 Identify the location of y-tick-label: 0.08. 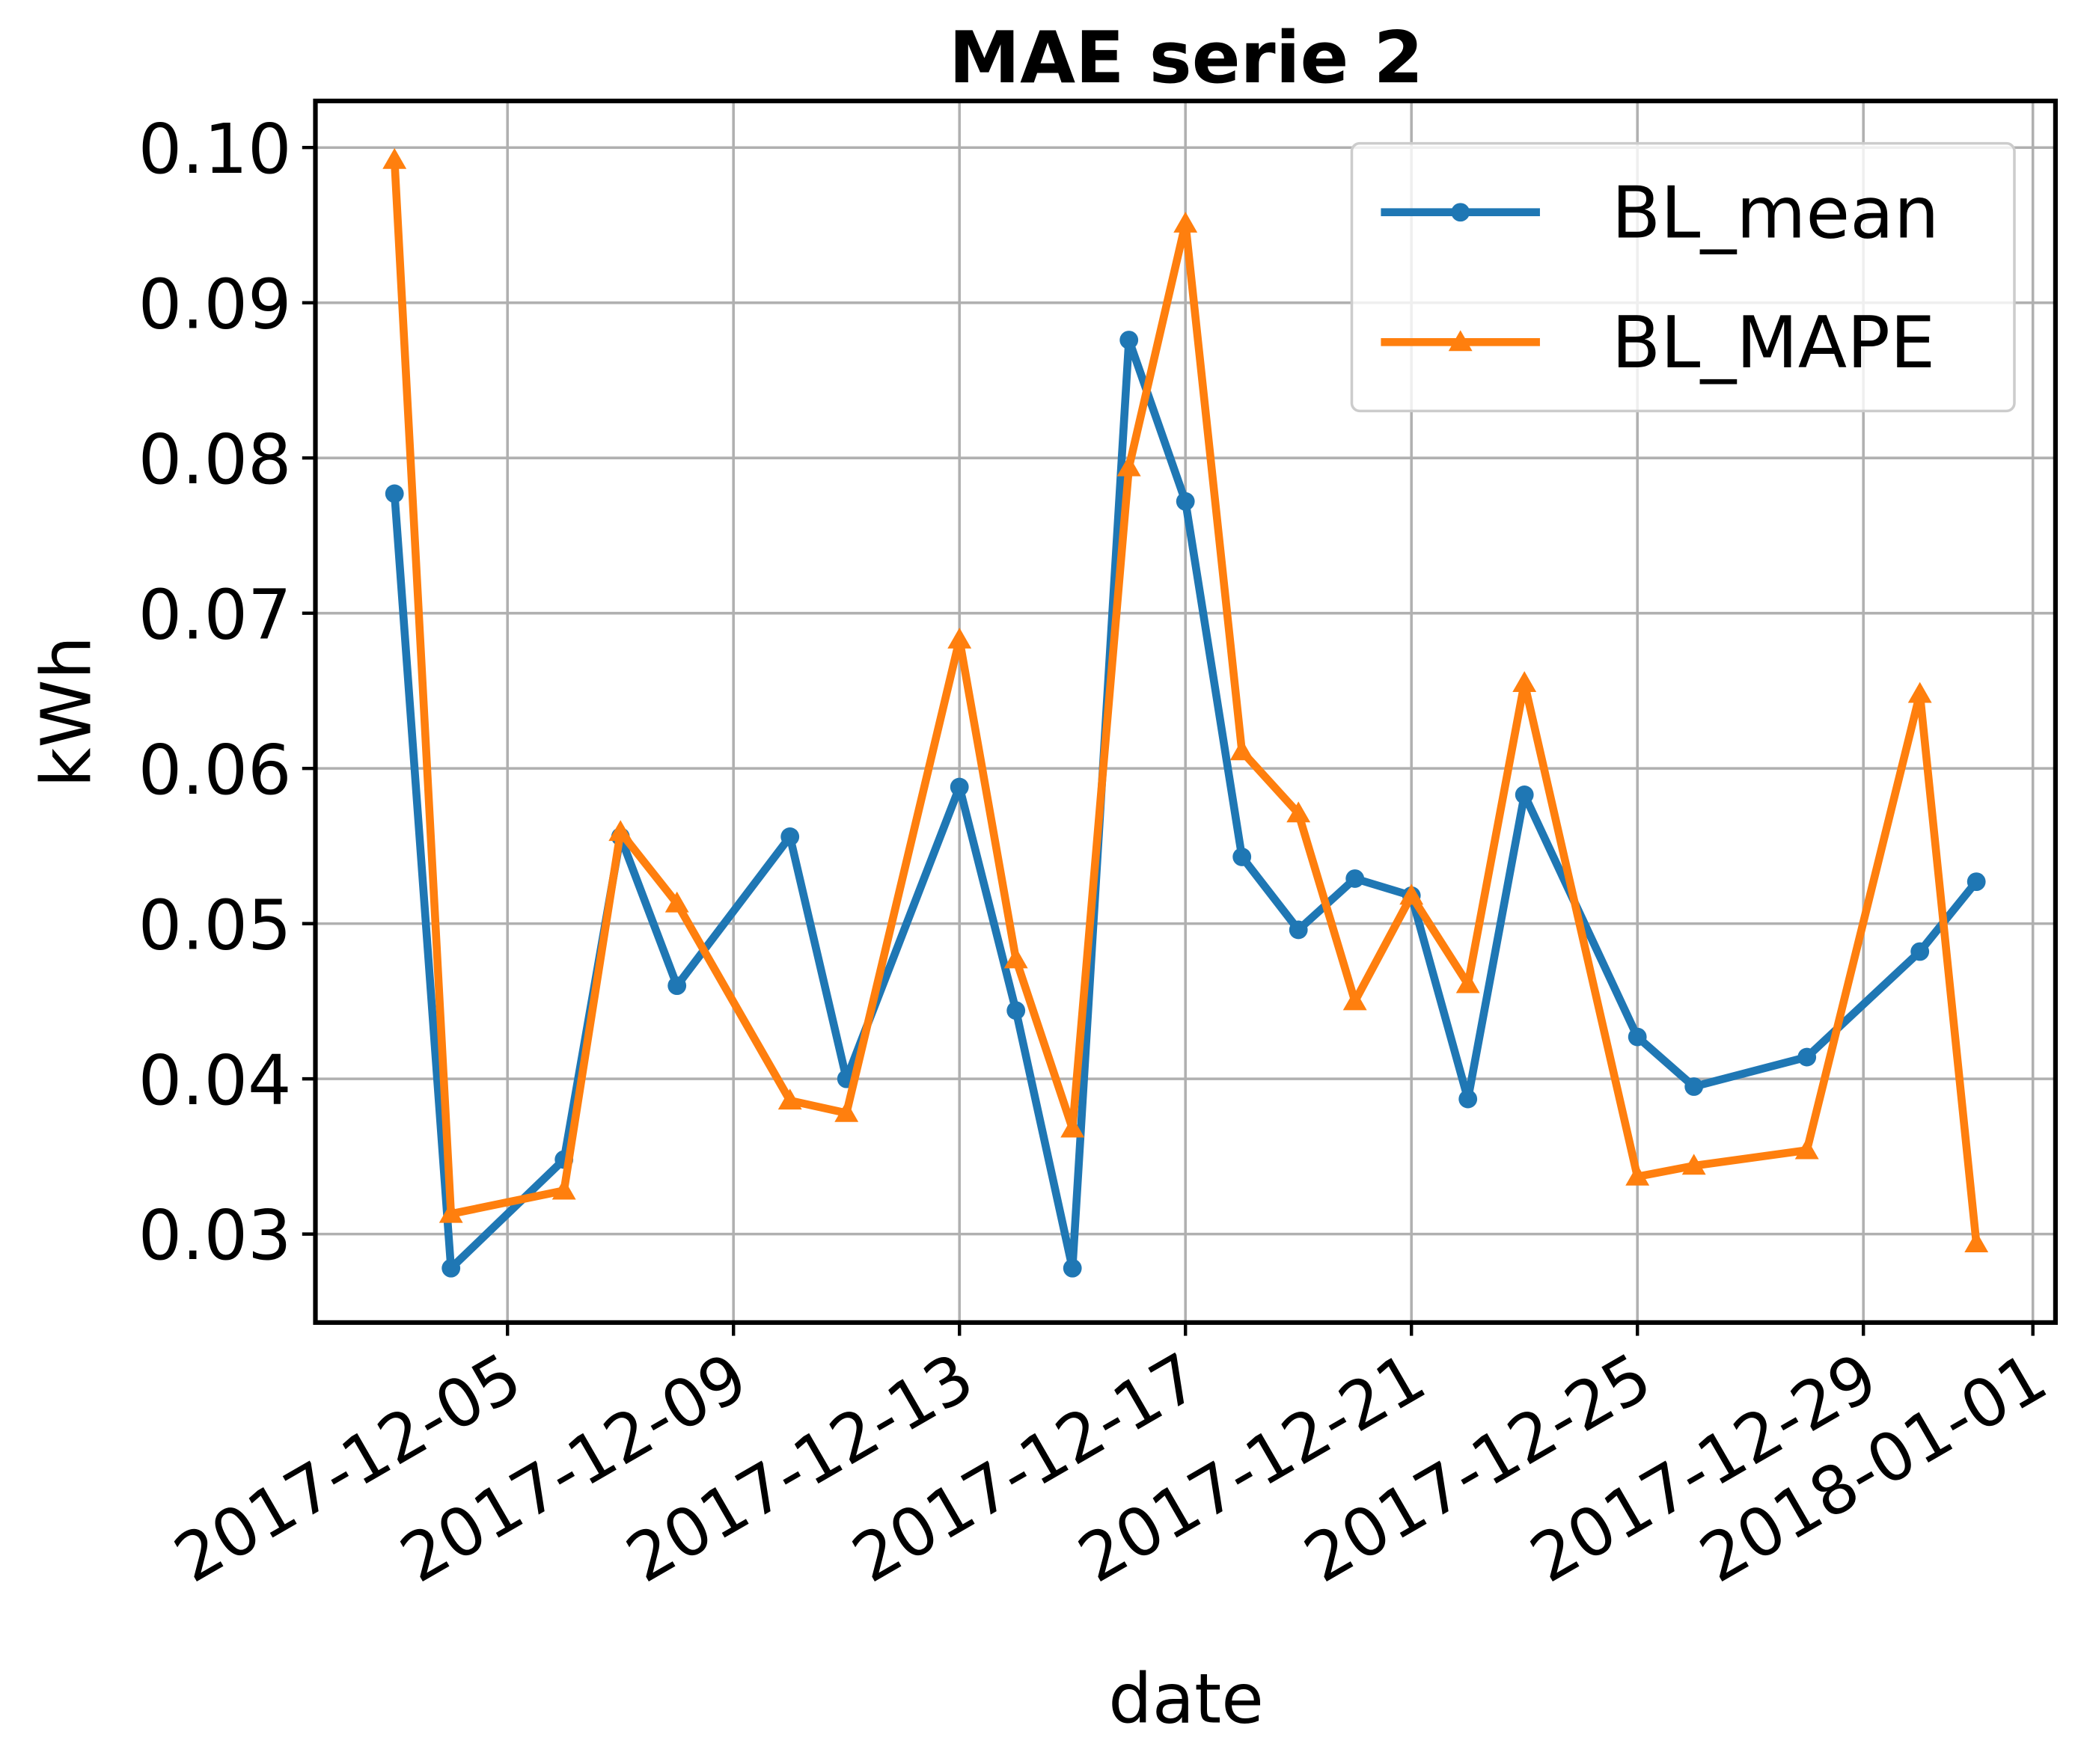
(215, 460).